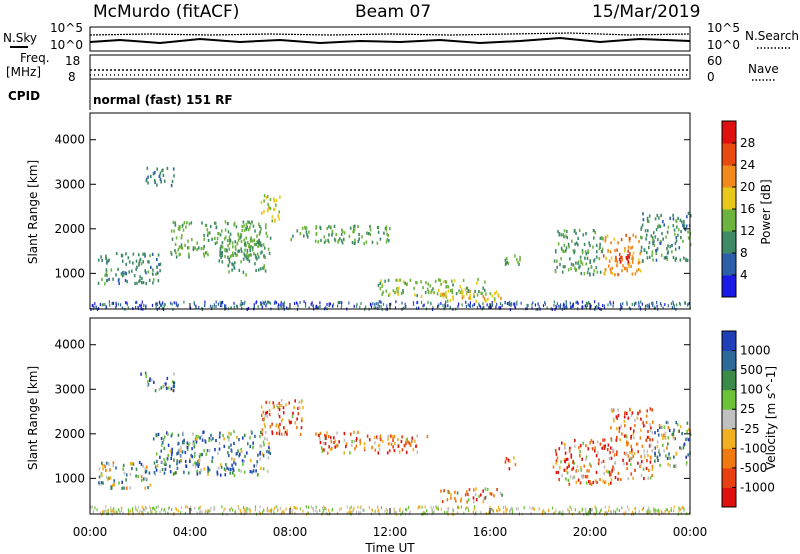 Image resolution: width=800 pixels, height=554 pixels. Describe the element at coordinates (69, 389) in the screenshot. I see `y-tick-label: 3000` at that location.